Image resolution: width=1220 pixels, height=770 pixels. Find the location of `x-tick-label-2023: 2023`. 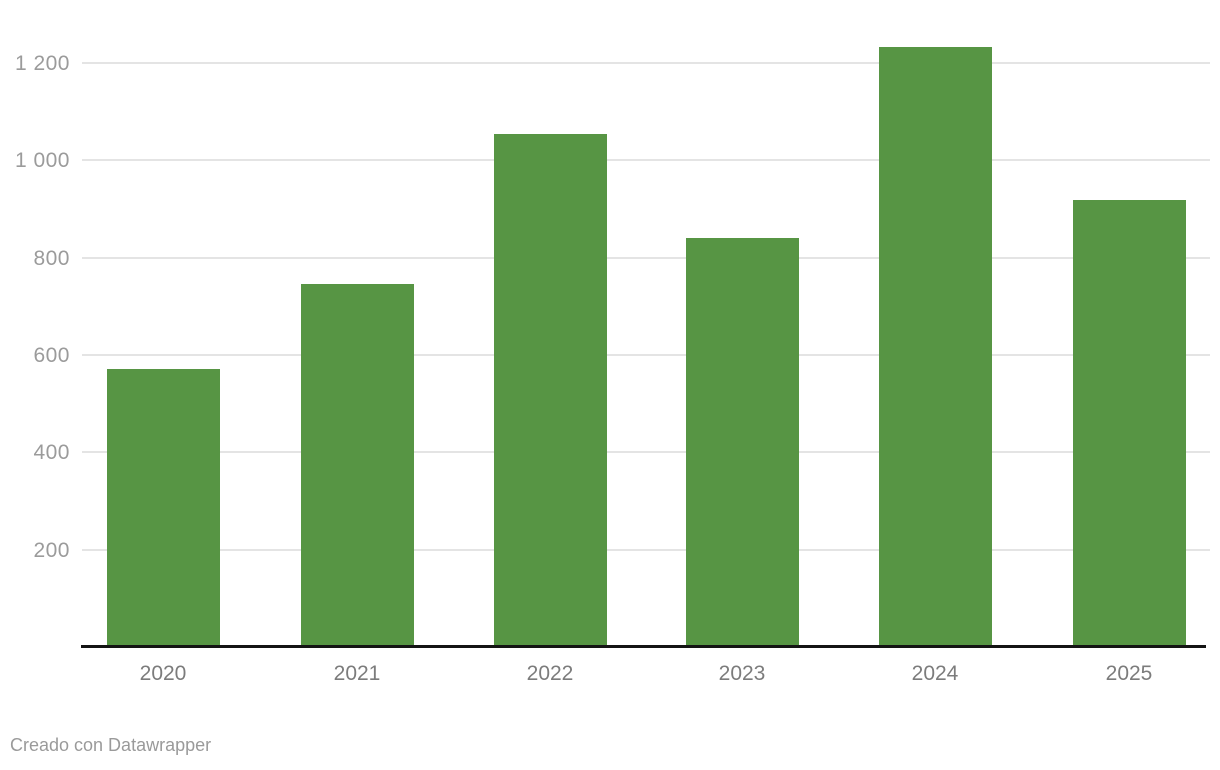

x-tick-label-2023: 2023 is located at coordinates (742, 673).